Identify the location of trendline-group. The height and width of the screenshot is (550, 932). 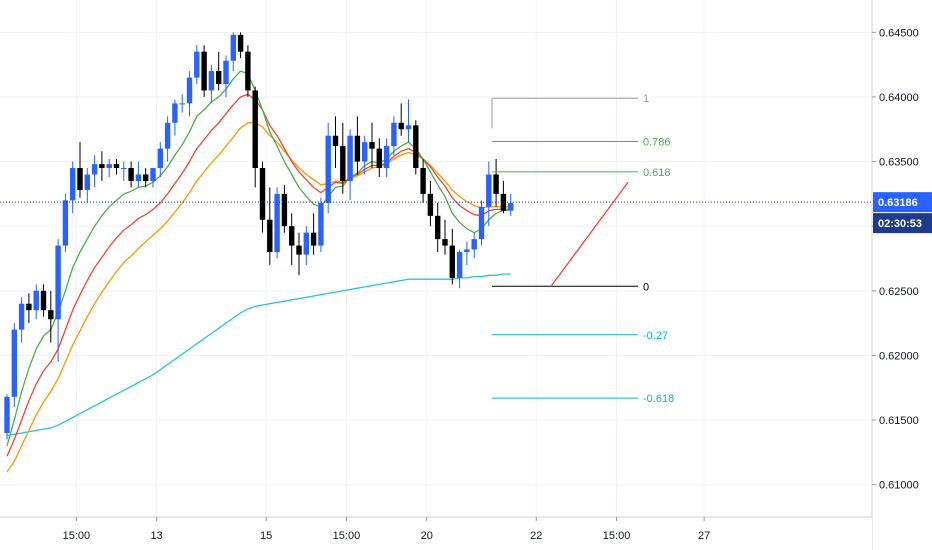
(589, 234).